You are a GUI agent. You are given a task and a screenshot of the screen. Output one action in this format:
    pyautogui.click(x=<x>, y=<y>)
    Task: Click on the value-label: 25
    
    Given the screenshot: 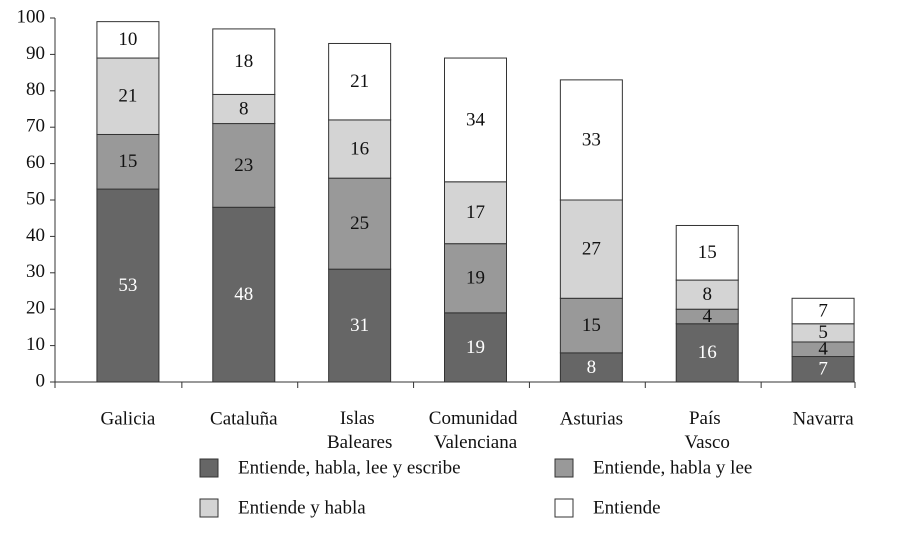 What is the action you would take?
    pyautogui.click(x=359, y=223)
    